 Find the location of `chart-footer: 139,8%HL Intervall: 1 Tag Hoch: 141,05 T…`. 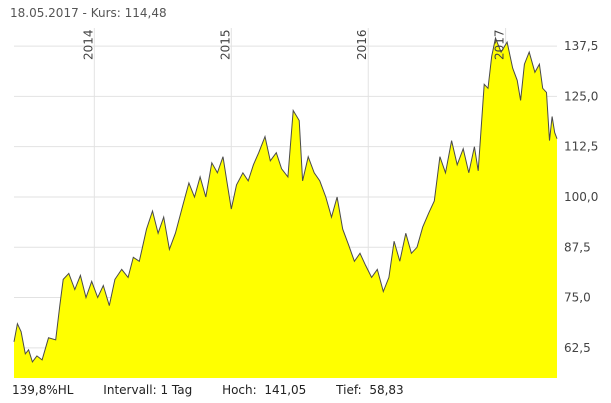

chart-footer: 139,8%HL Intervall: 1 Tag Hoch: 141,05 T… is located at coordinates (221, 390).